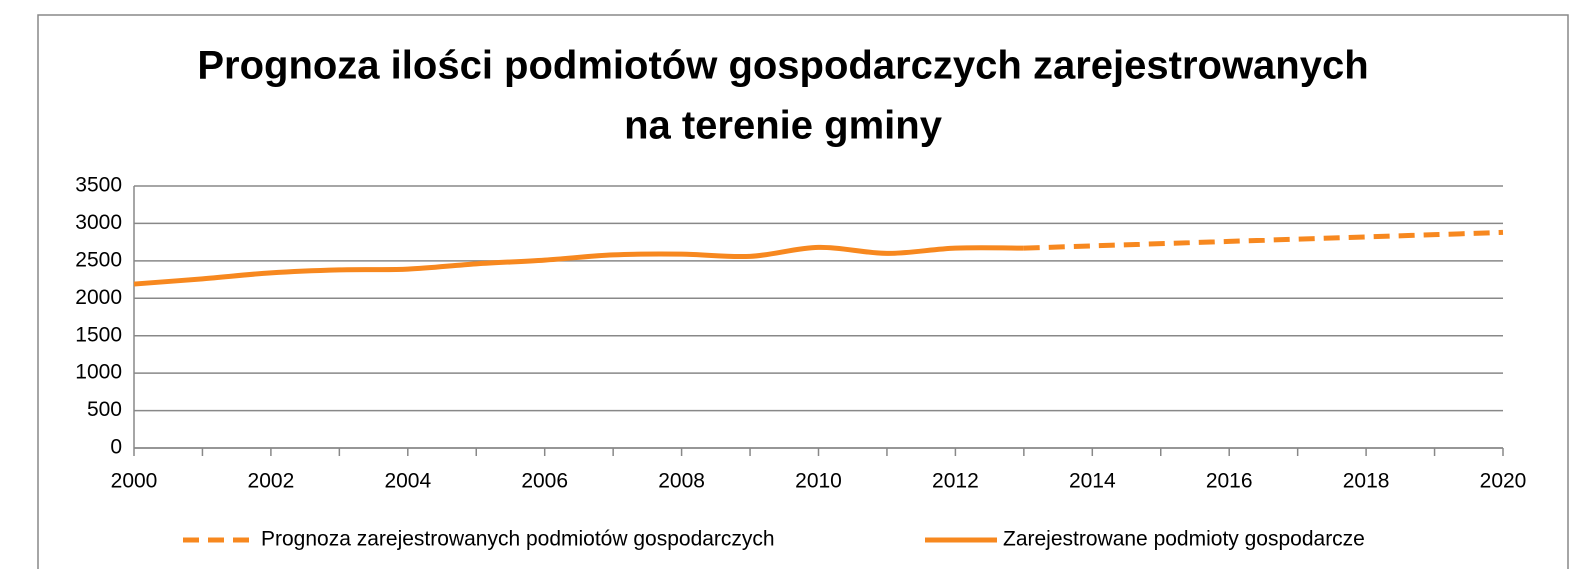  I want to click on x-tick-label: 2008, so click(681, 481).